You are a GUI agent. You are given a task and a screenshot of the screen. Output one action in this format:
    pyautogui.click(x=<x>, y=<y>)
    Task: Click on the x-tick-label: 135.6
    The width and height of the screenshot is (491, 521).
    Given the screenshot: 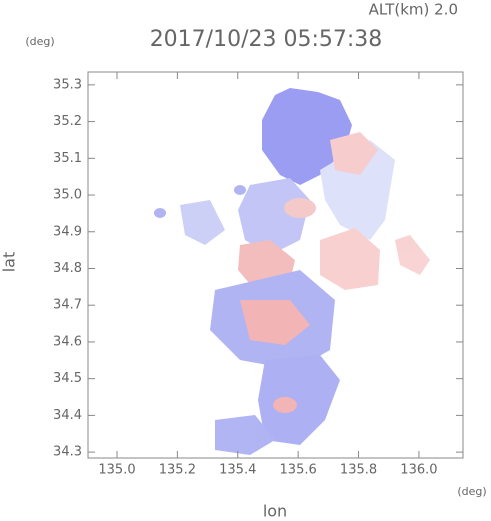 What is the action you would take?
    pyautogui.click(x=298, y=470)
    